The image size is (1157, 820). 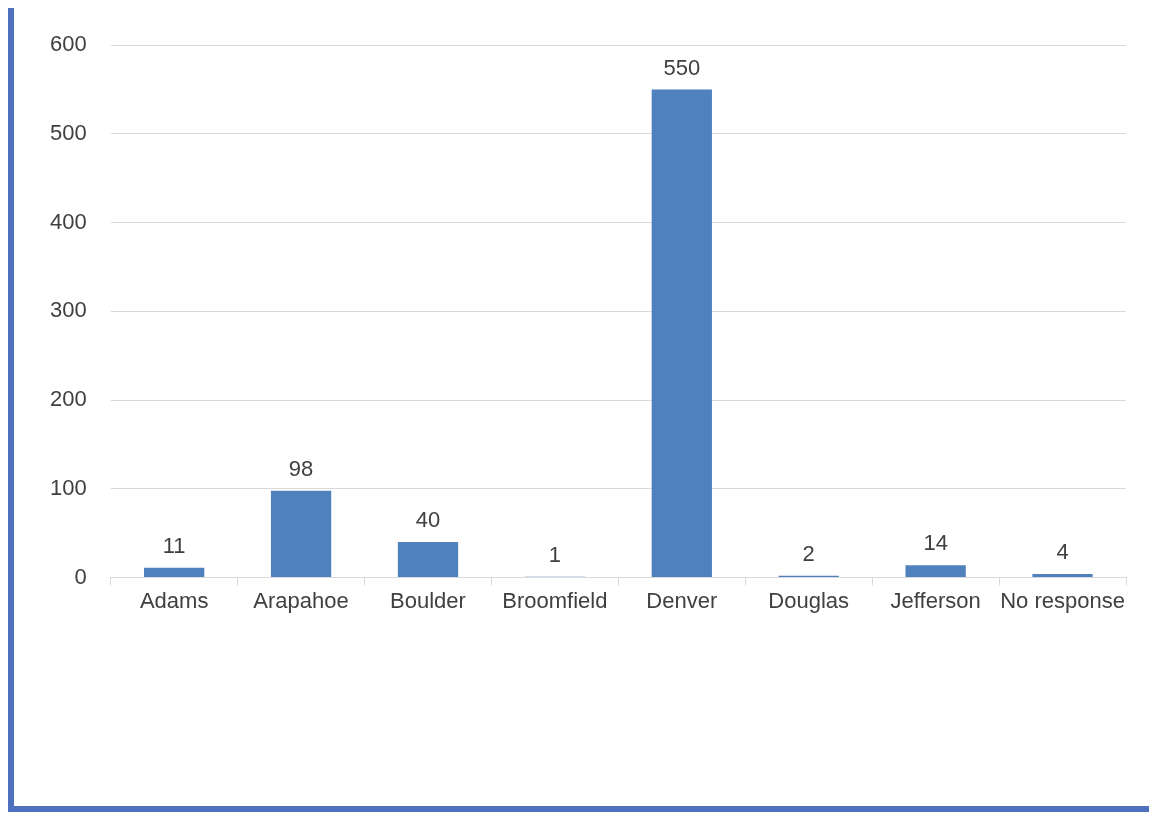 I want to click on x-tick-label: Jefferson, so click(x=935, y=600).